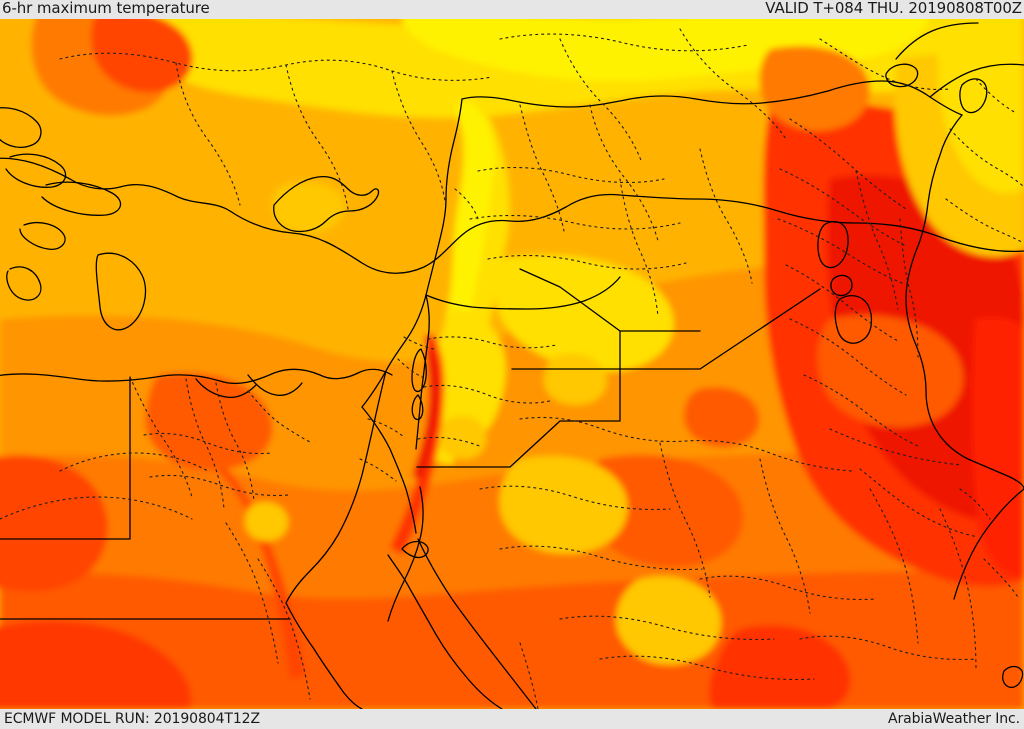  Describe the element at coordinates (893, 8) in the screenshot. I see `valid-time-label: VALID T+084 THU. 20190808T00Z` at that location.